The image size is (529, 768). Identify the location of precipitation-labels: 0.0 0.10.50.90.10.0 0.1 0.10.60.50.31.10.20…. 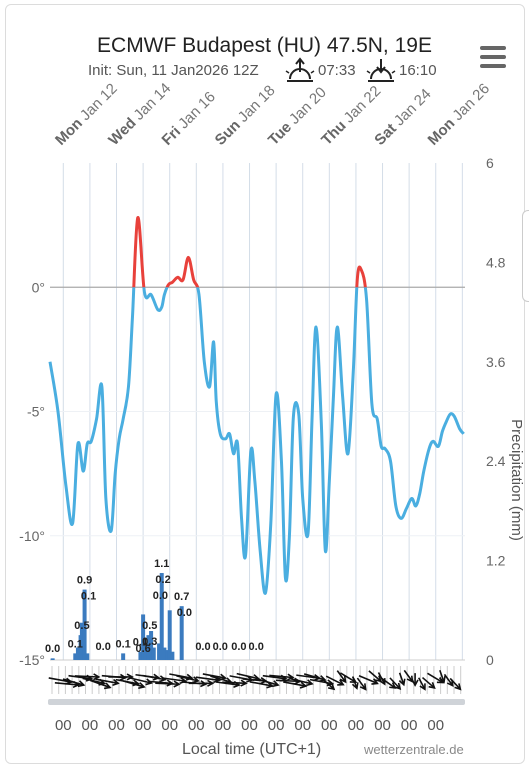
(154, 606).